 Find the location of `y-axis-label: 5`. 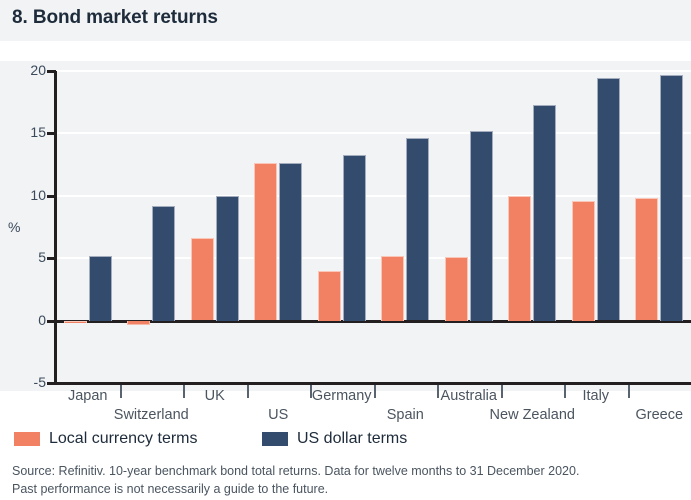

y-axis-label: 5 is located at coordinates (42, 257).